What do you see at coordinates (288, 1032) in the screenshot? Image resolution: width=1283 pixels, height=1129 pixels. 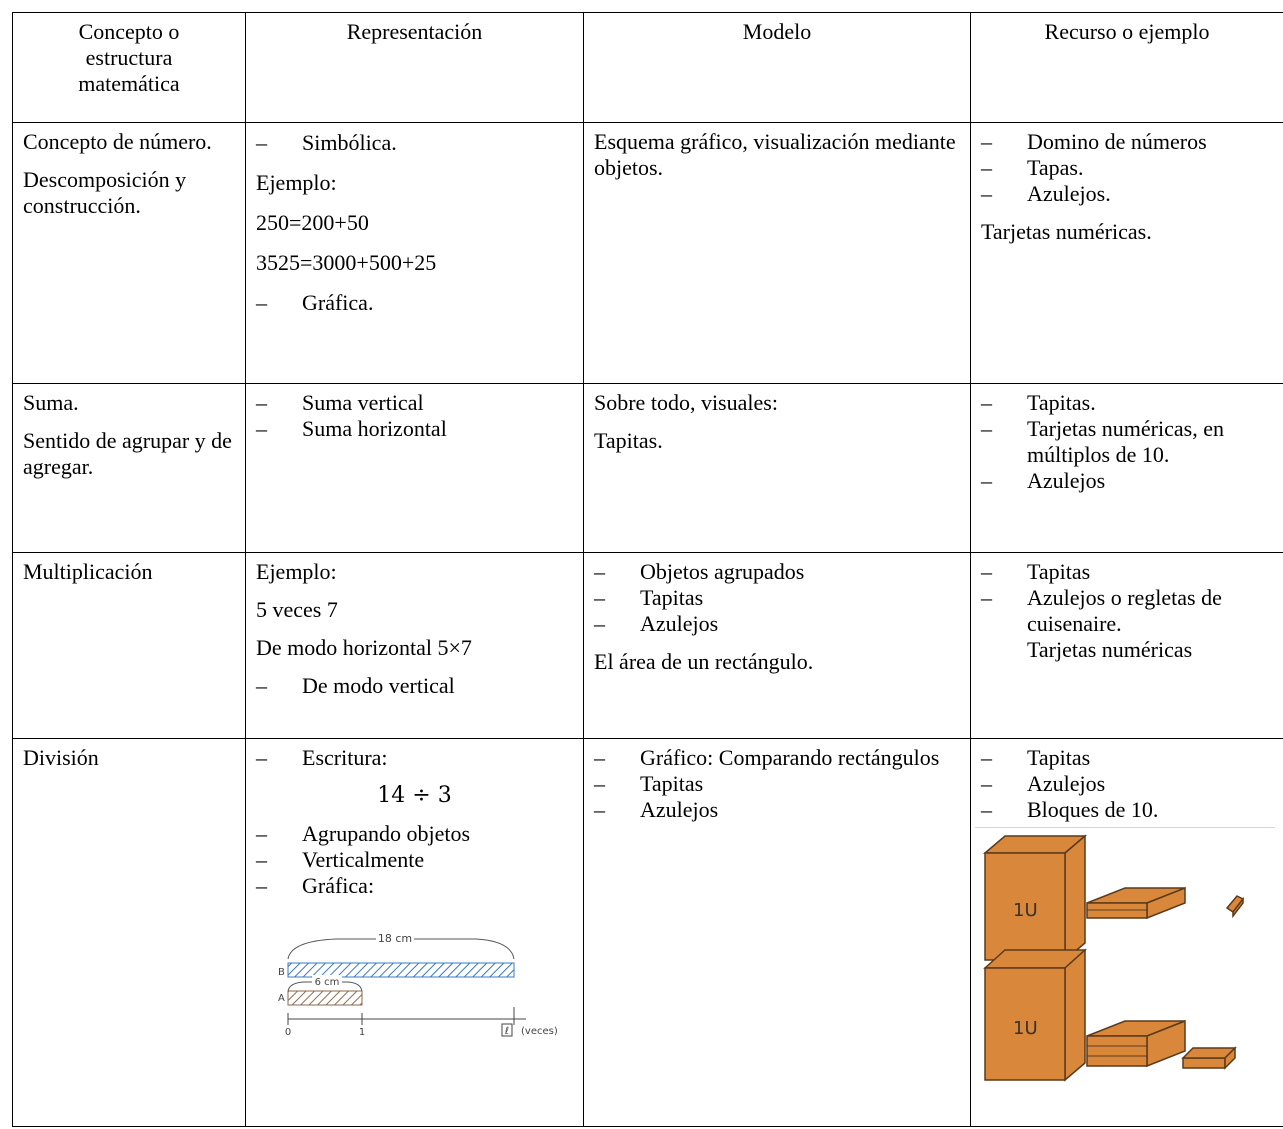 I see `tick-label: 0` at bounding box center [288, 1032].